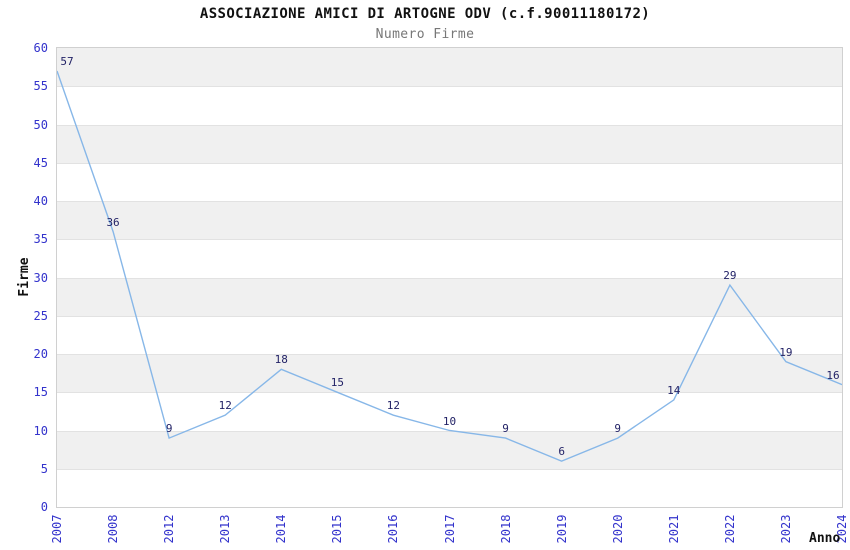  I want to click on data-label: 10, so click(449, 421).